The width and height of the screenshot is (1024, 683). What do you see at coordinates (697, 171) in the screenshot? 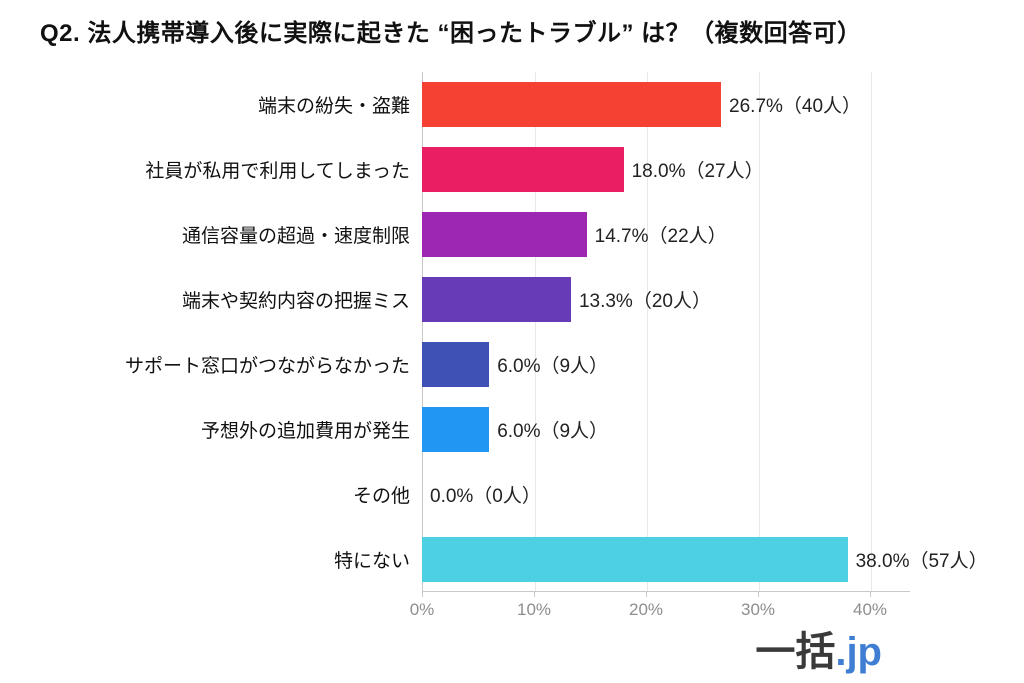
I see `value-label: 18.0%（27人）` at bounding box center [697, 171].